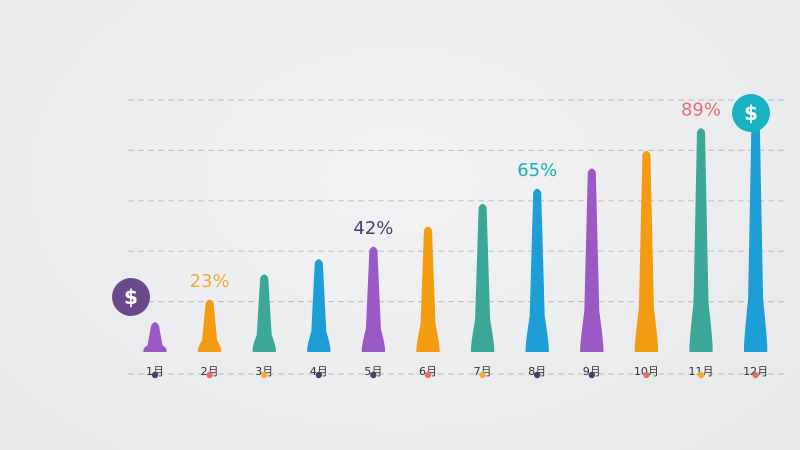 This screenshot has height=450, width=800. Describe the element at coordinates (537, 170) in the screenshot. I see `data-label: 65%` at that location.